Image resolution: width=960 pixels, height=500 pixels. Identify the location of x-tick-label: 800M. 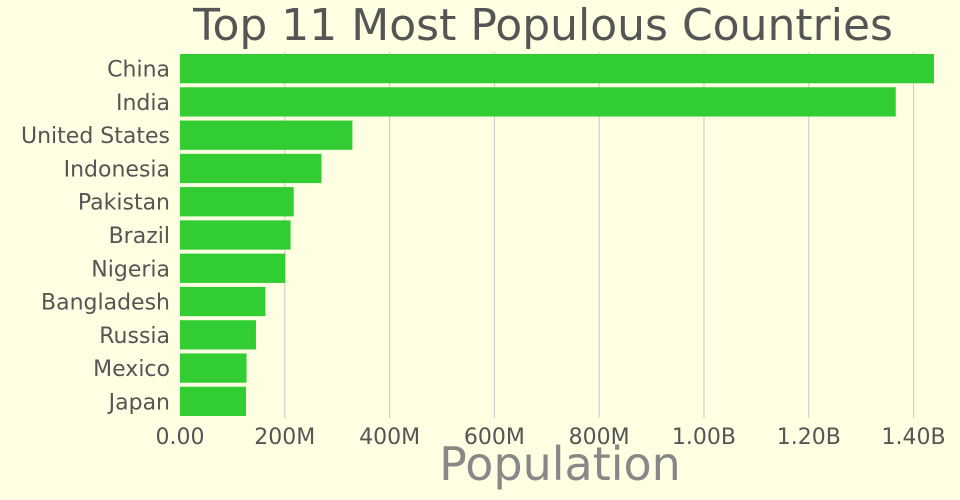
(599, 437).